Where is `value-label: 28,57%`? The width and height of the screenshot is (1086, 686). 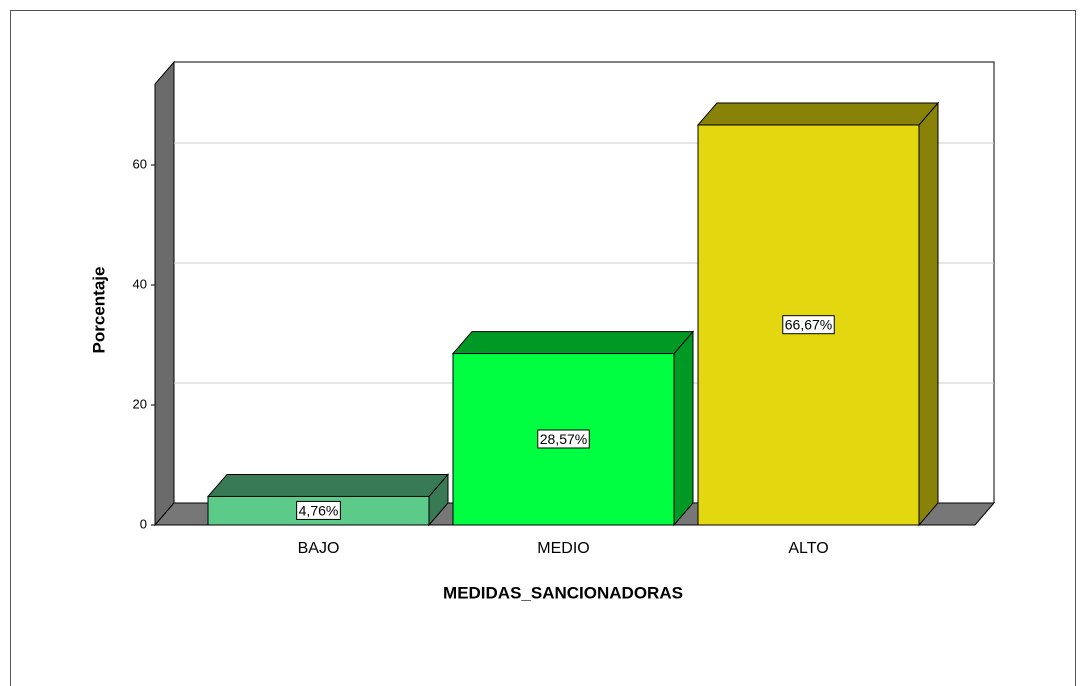
value-label: 28,57% is located at coordinates (563, 439).